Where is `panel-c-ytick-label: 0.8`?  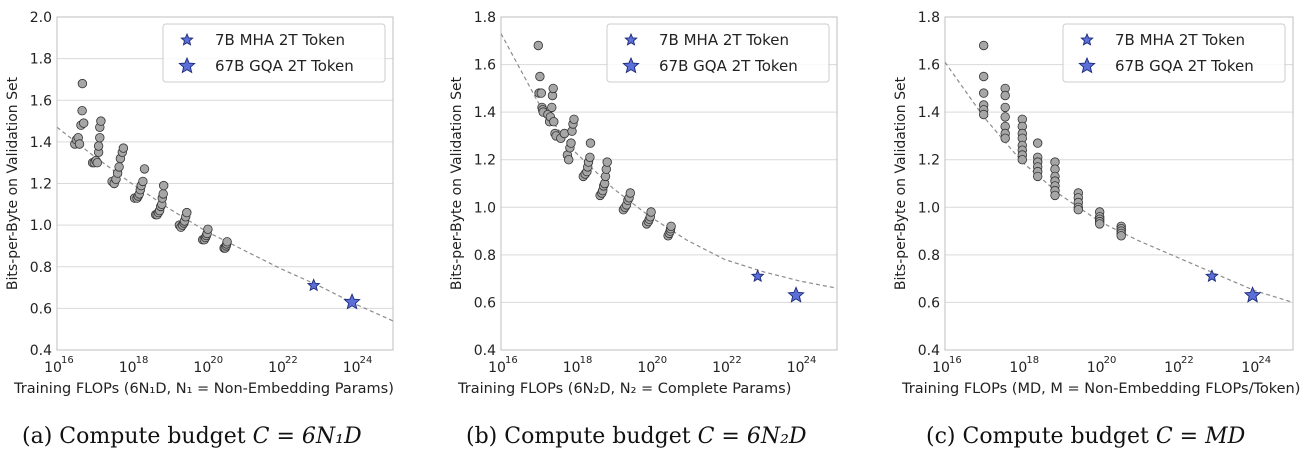 panel-c-ytick-label: 0.8 is located at coordinates (929, 256).